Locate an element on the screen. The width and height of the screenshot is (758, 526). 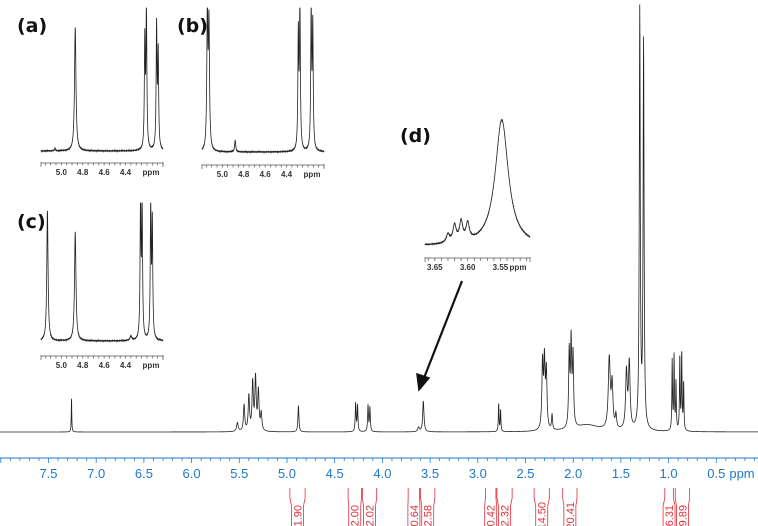
arrowhead-icon is located at coordinates (423, 382).